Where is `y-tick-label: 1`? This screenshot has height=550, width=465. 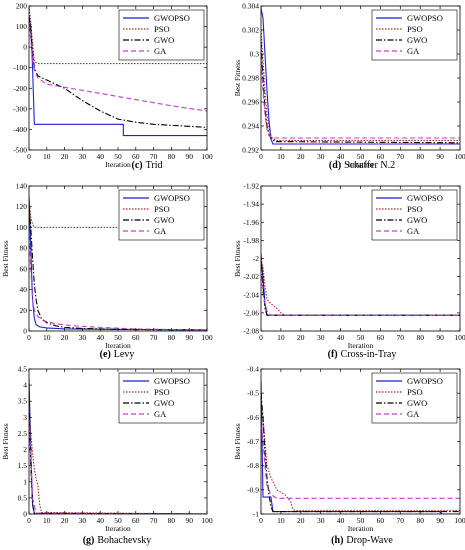
y-tick-label: 1 is located at coordinates (25, 481).